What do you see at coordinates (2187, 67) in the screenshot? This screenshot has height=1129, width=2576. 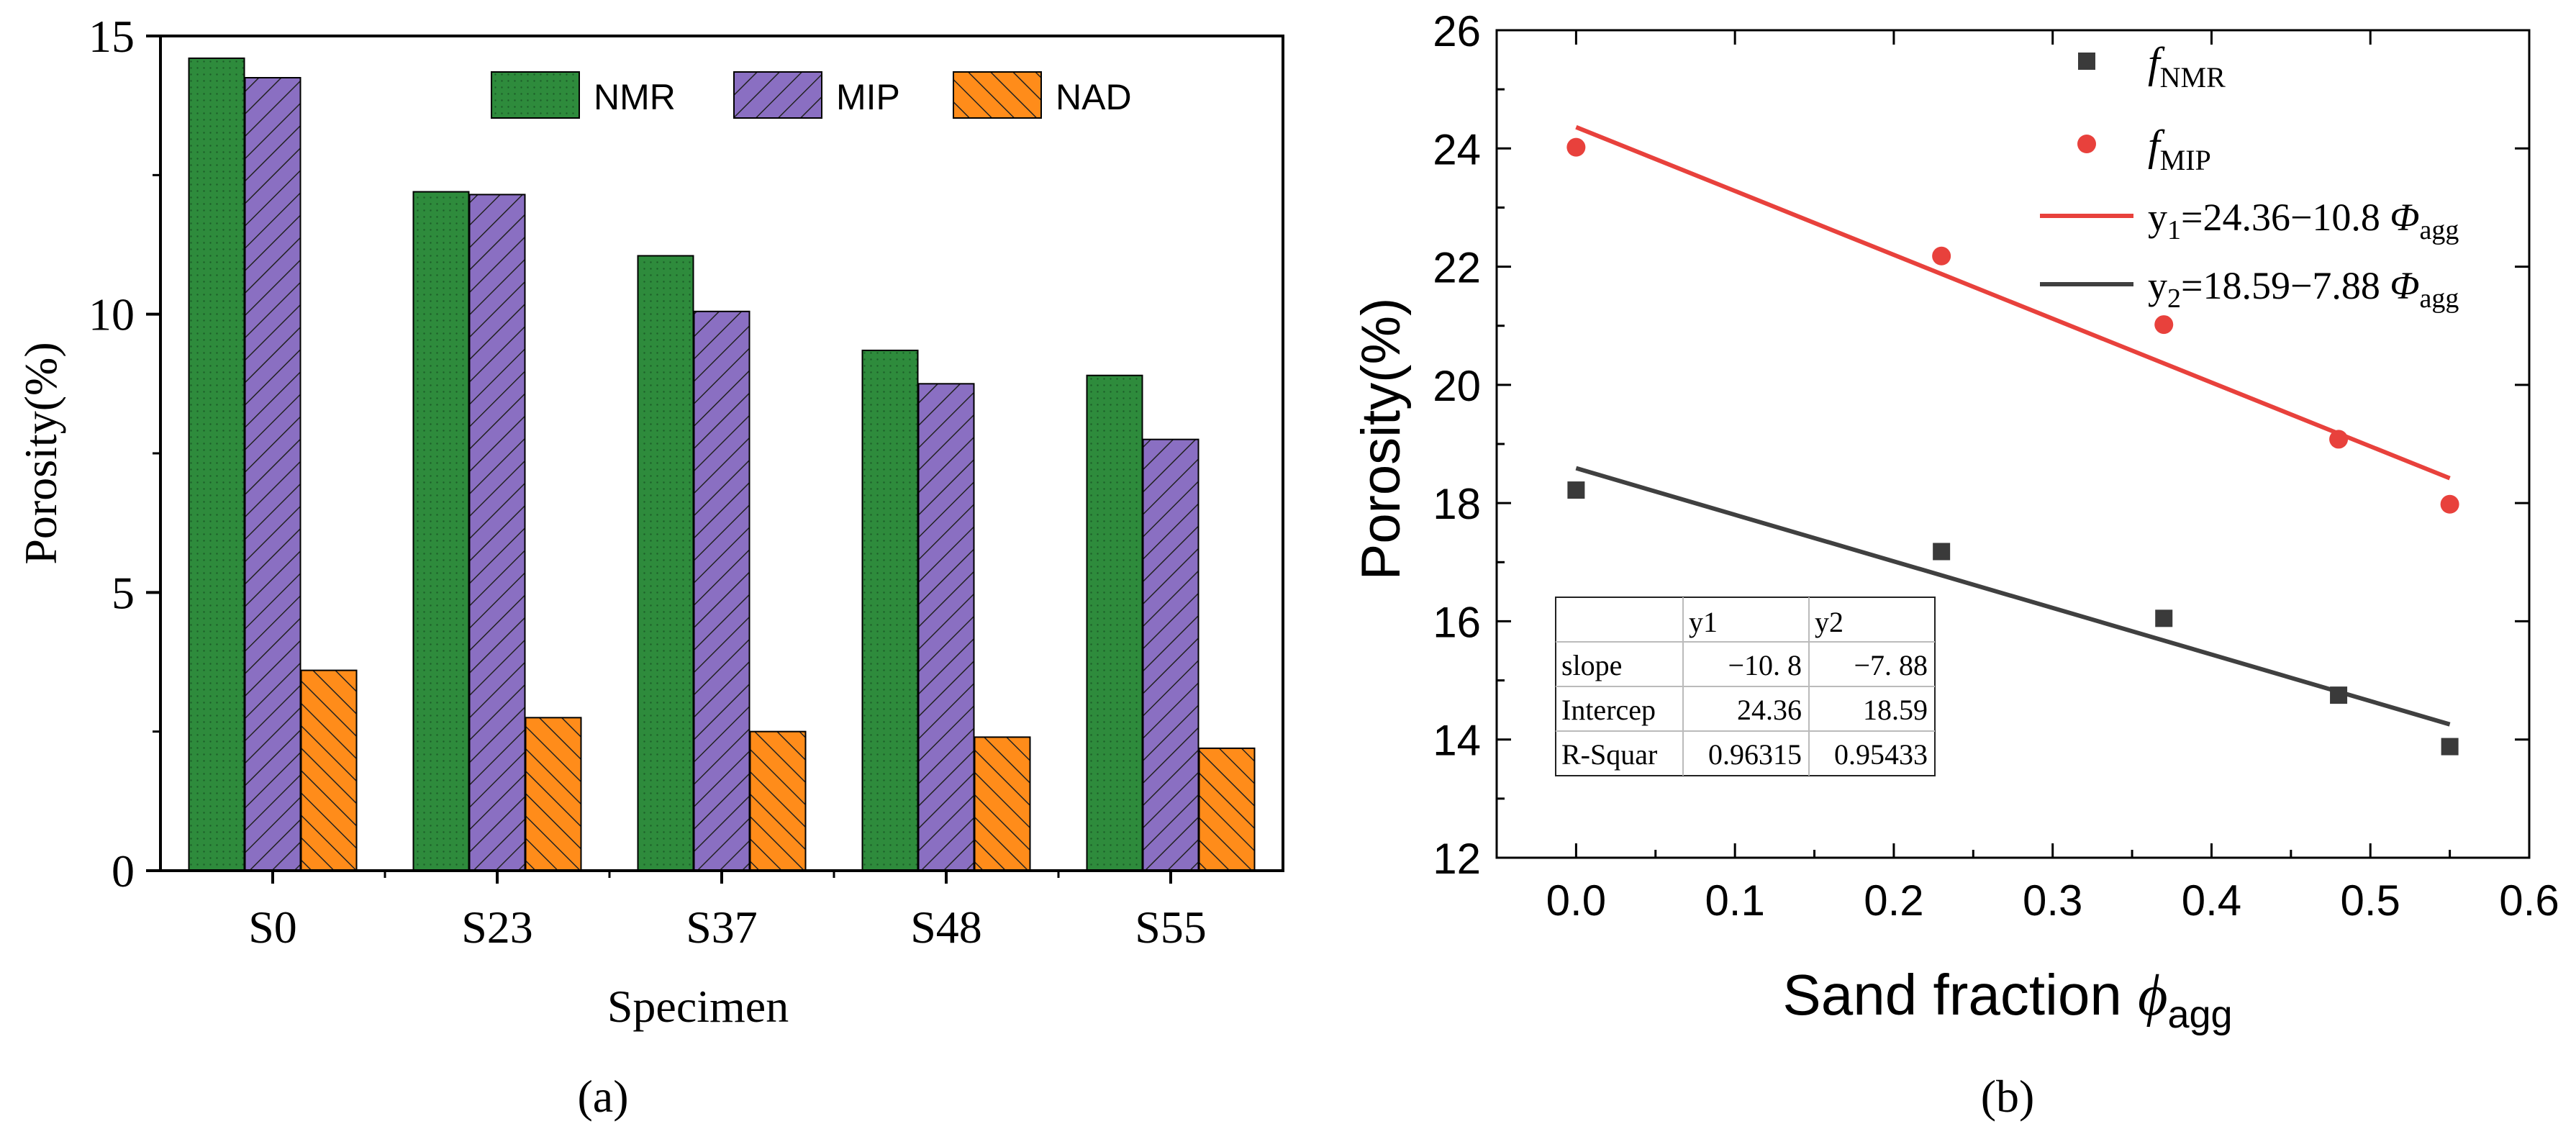 I see `legend-label-nmr: fNMR` at bounding box center [2187, 67].